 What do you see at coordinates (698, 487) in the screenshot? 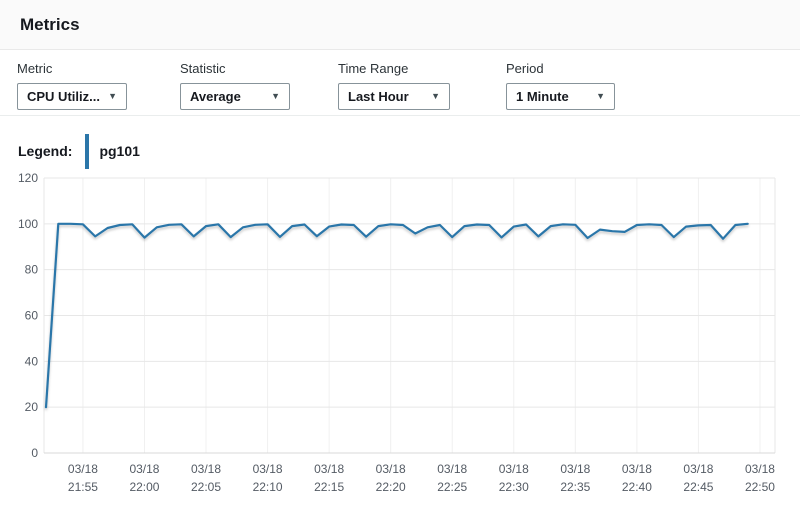
I see `svg-text: 22:45` at bounding box center [698, 487].